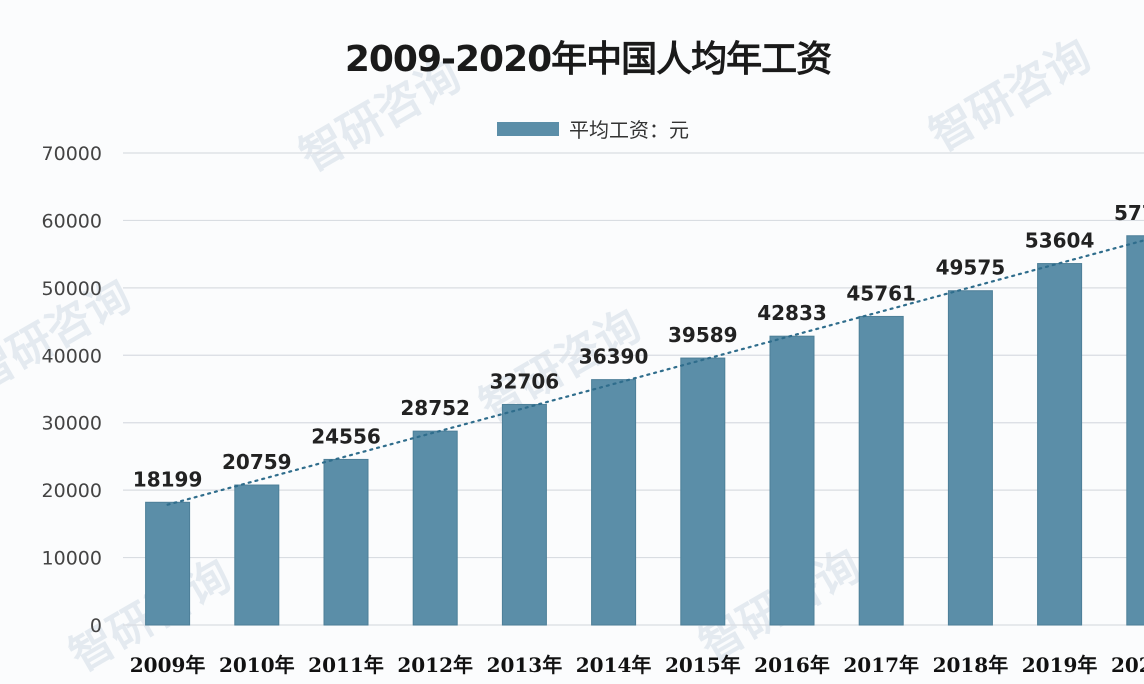 This screenshot has width=1144, height=684. I want to click on y-tick-label: 50000, so click(72, 289).